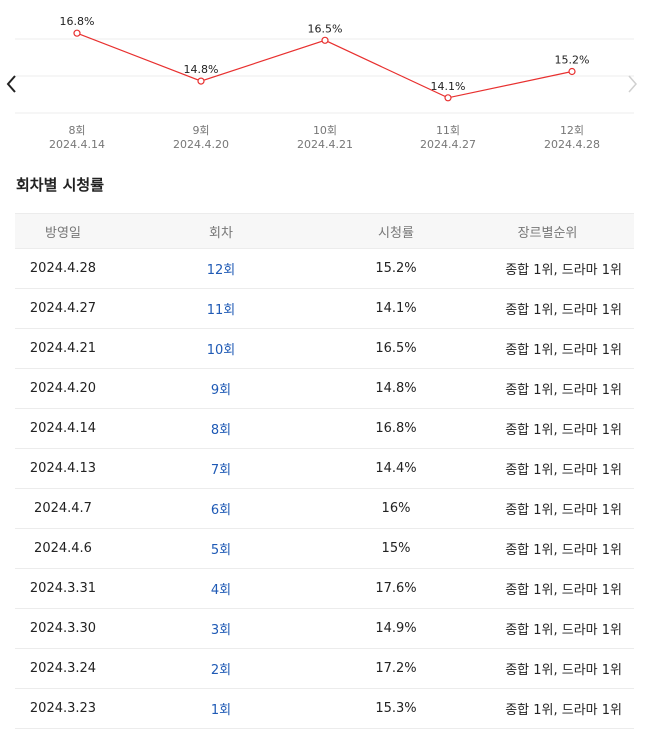 The height and width of the screenshot is (738, 647). I want to click on row-date: 2024.4.7, so click(63, 508).